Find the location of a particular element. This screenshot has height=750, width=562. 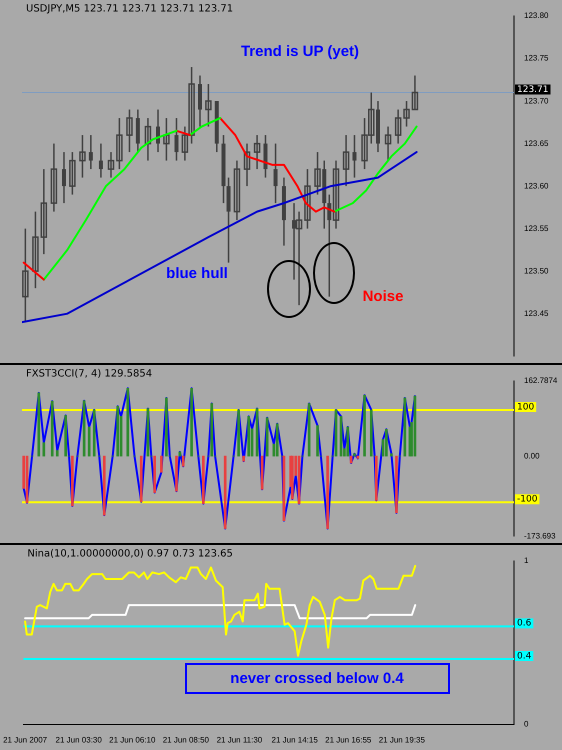

ref-line-label: 0.4 is located at coordinates (524, 656).